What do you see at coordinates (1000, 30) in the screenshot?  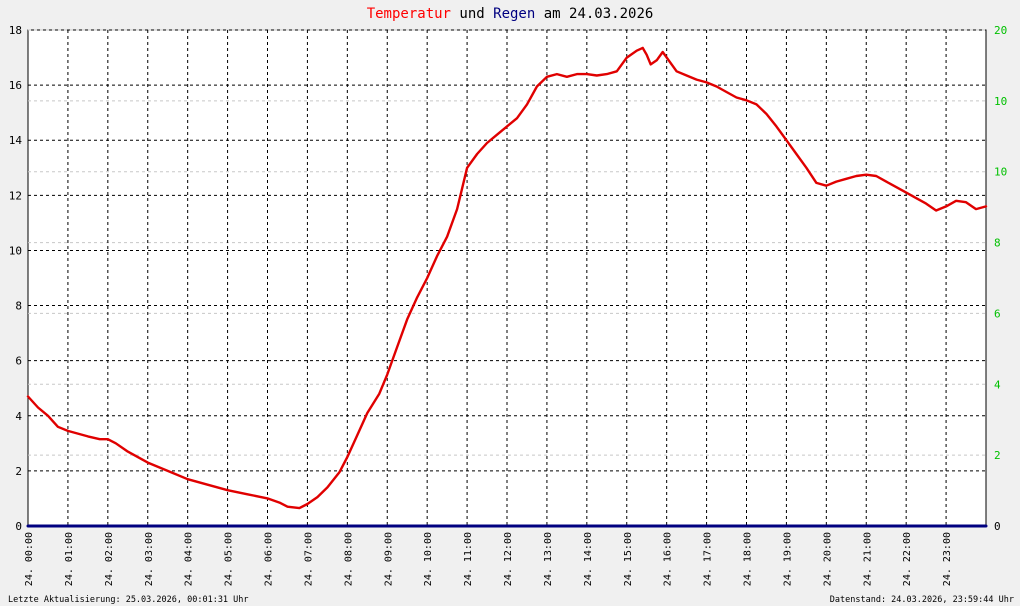 I see `right-tick-label: 20` at bounding box center [1000, 30].